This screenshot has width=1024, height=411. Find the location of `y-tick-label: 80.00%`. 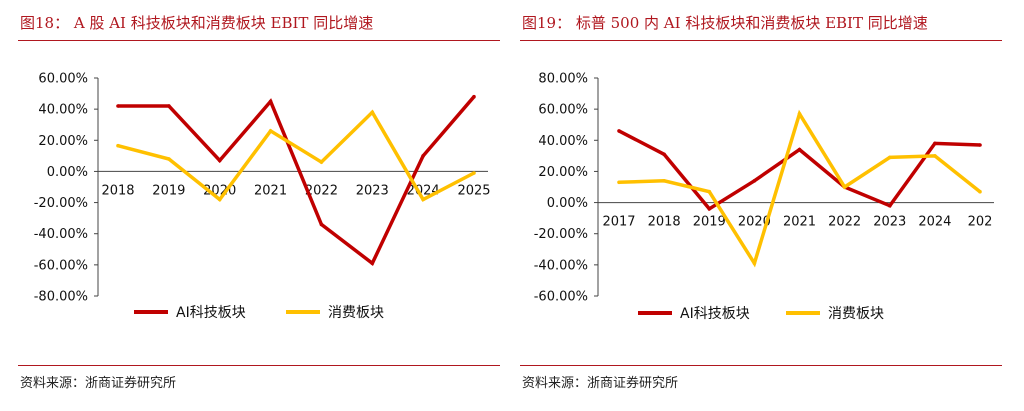

y-tick-label: 80.00% is located at coordinates (563, 79).